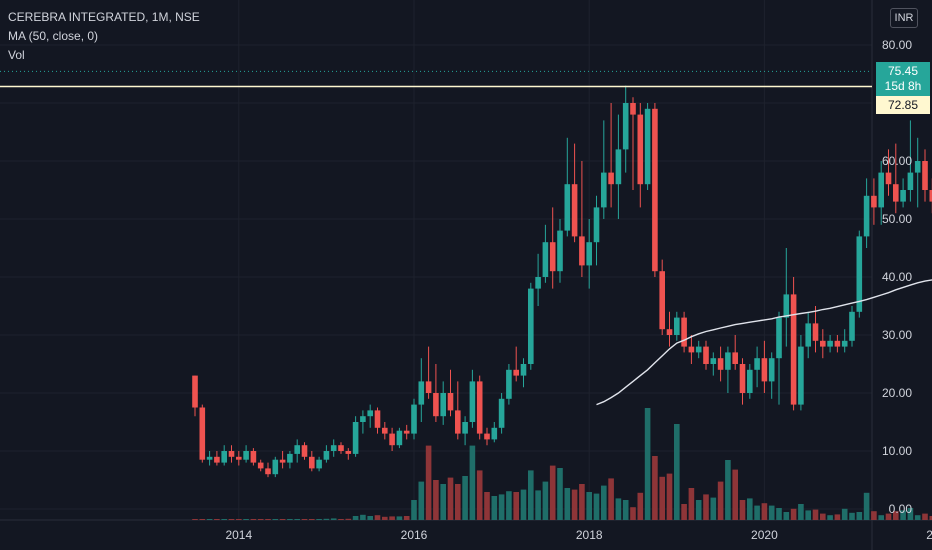 The image size is (932, 550). Describe the element at coordinates (929, 535) in the screenshot. I see `x-tick-label: 2022` at that location.